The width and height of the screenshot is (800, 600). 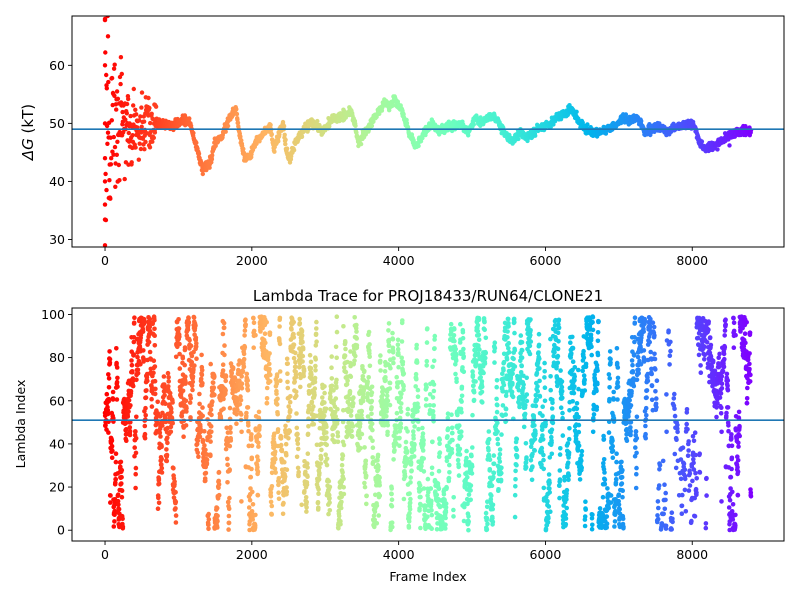 What do you see at coordinates (28, 119) in the screenshot?
I see `delta-g-y-axis-unit: (kT)` at bounding box center [28, 119].